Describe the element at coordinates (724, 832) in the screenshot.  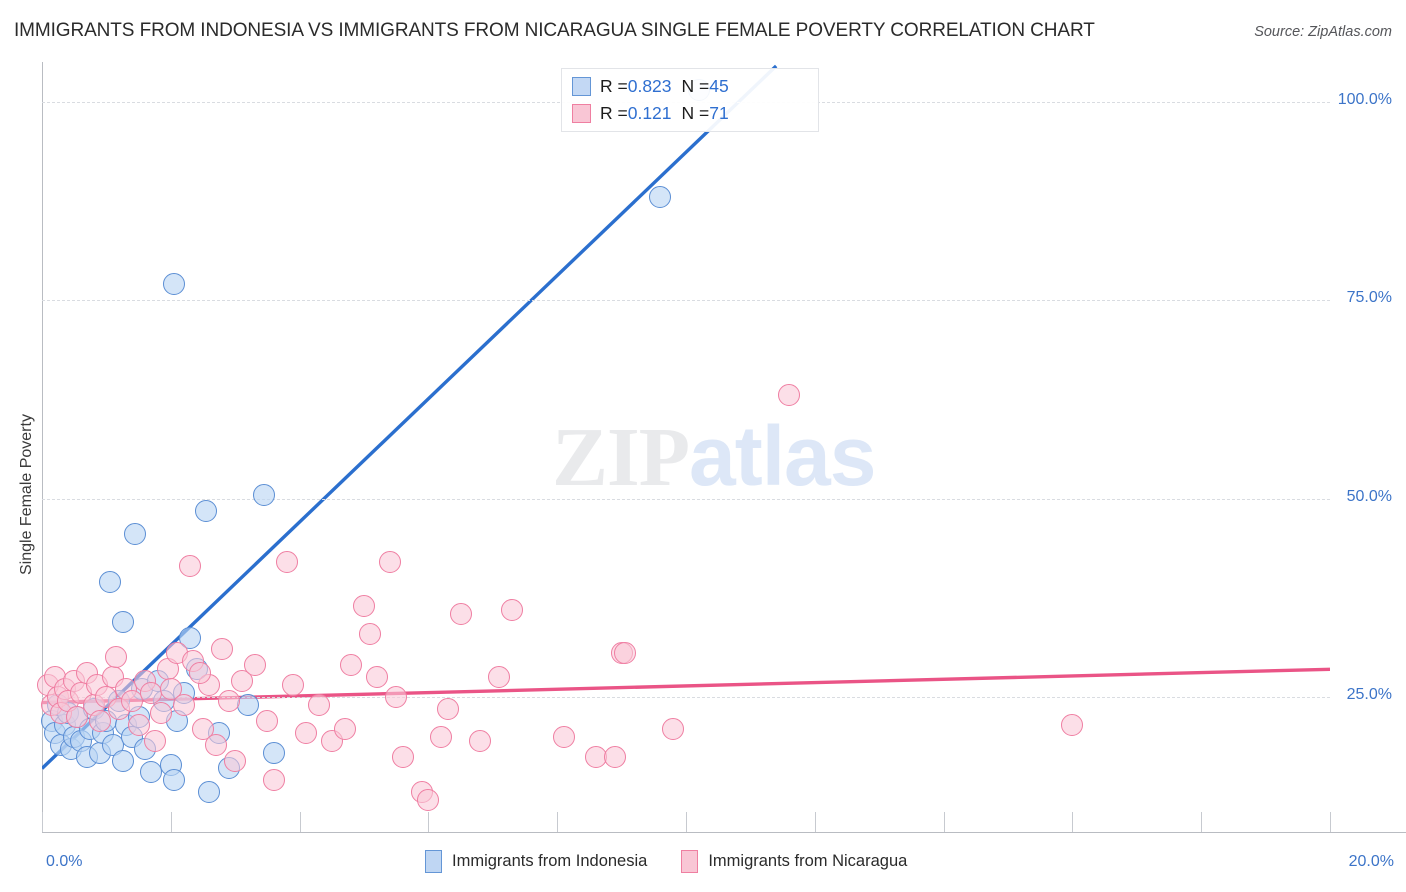
I see `x-axis-line` at that location.